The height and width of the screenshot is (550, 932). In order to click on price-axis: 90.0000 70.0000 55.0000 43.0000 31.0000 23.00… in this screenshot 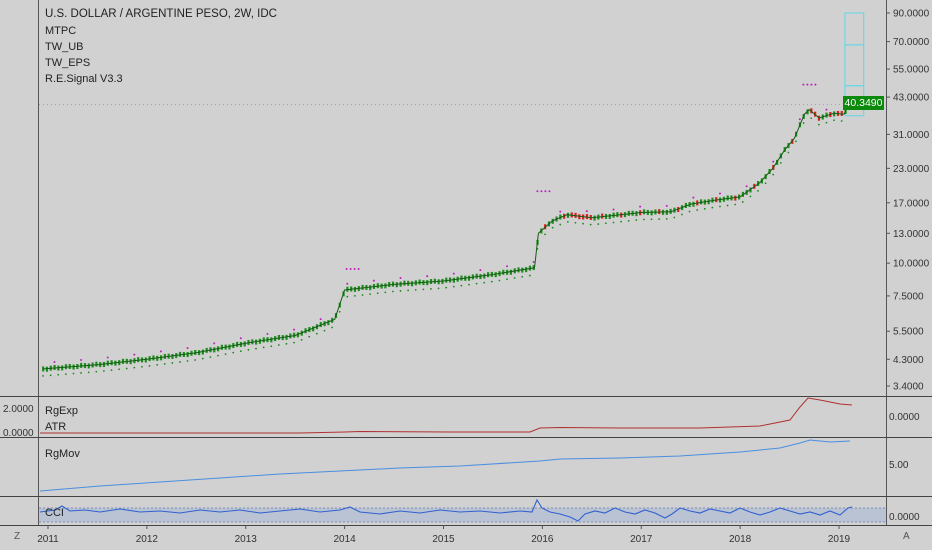, I will do `click(908, 201)`.